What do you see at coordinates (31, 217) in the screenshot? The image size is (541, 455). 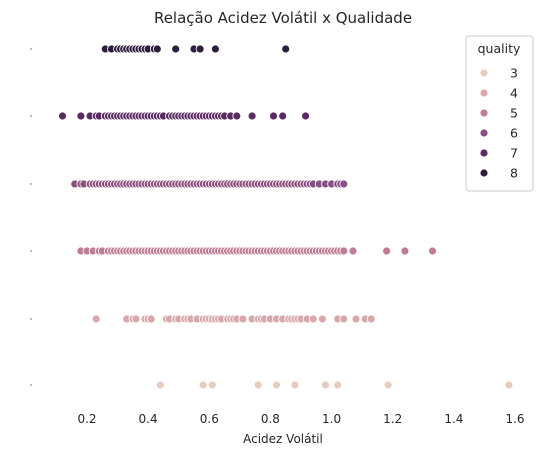 I see `y-tick-marks` at bounding box center [31, 217].